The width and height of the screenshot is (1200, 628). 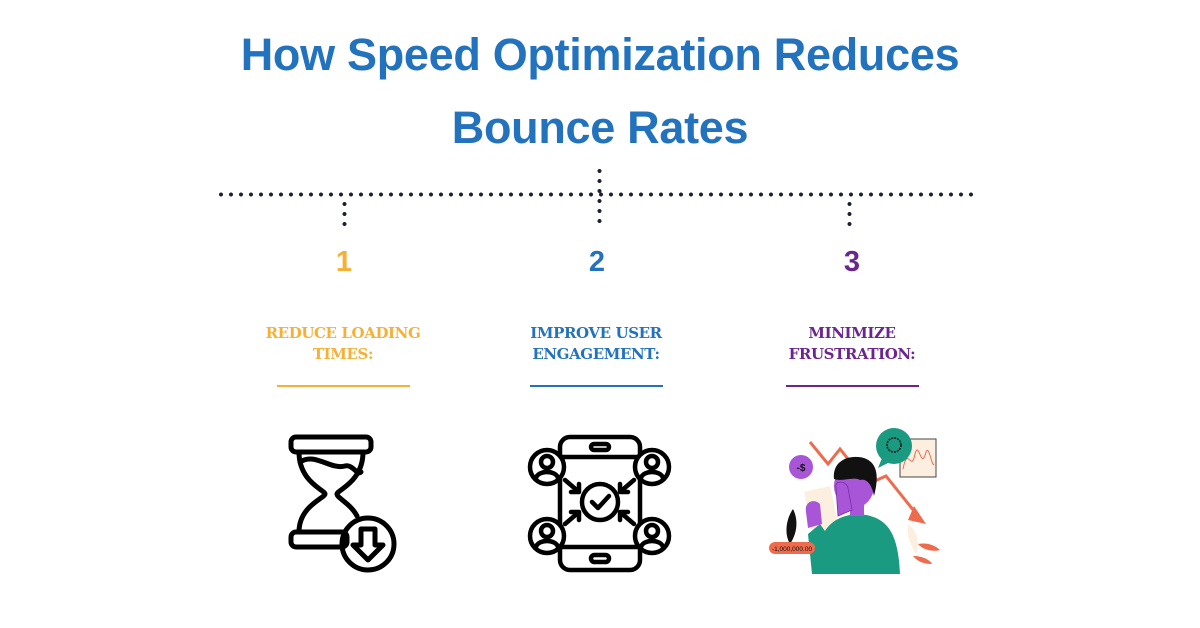 What do you see at coordinates (855, 499) in the screenshot?
I see `frustrated-person-illustration: -$ -1,000,000.00` at bounding box center [855, 499].